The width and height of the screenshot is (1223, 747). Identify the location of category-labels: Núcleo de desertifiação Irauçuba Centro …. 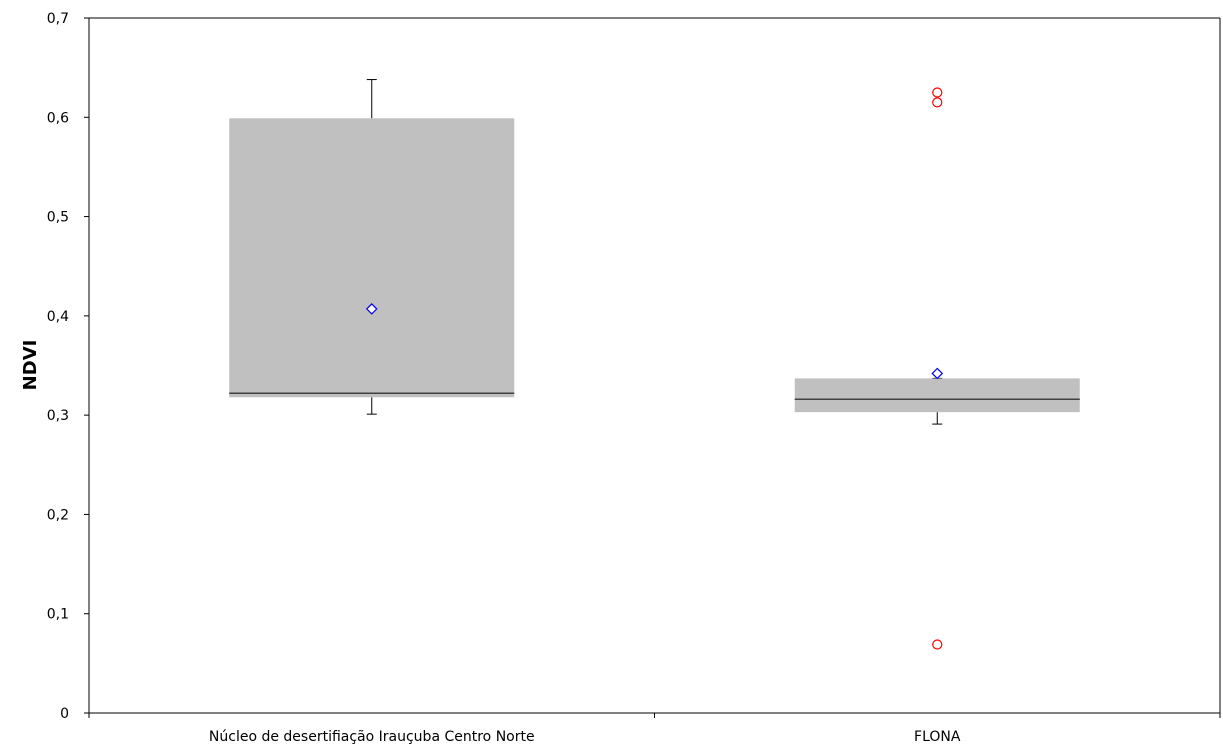
(585, 737).